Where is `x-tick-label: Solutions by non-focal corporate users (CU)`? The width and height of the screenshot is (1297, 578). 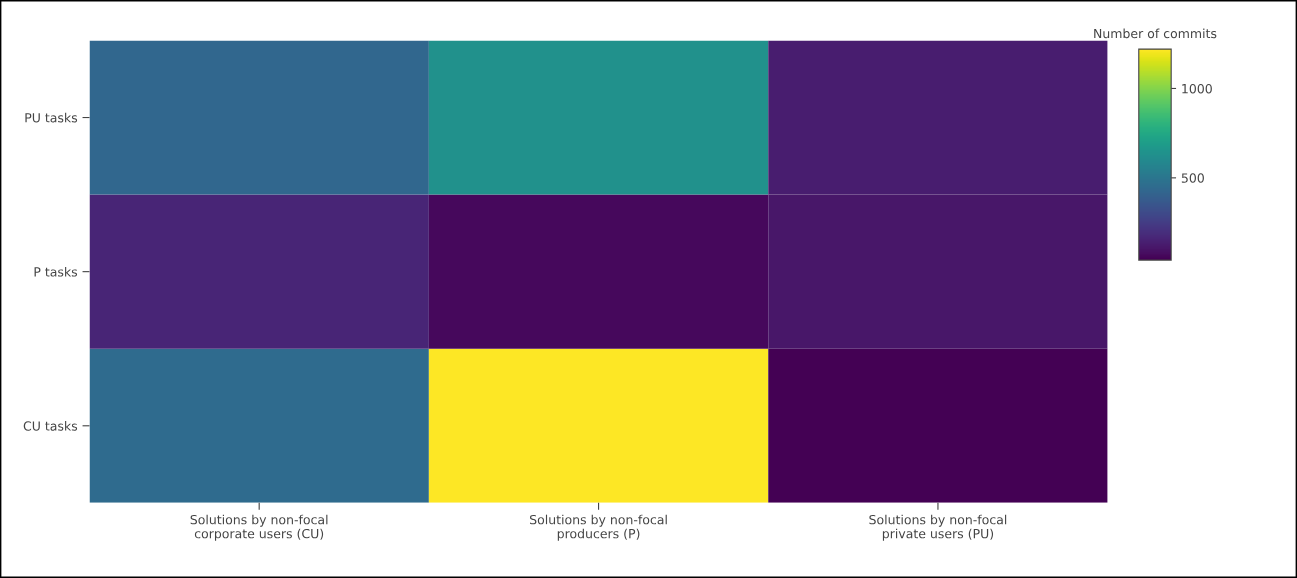
x-tick-label: Solutions by non-focal corporate users (CU) is located at coordinates (259, 527).